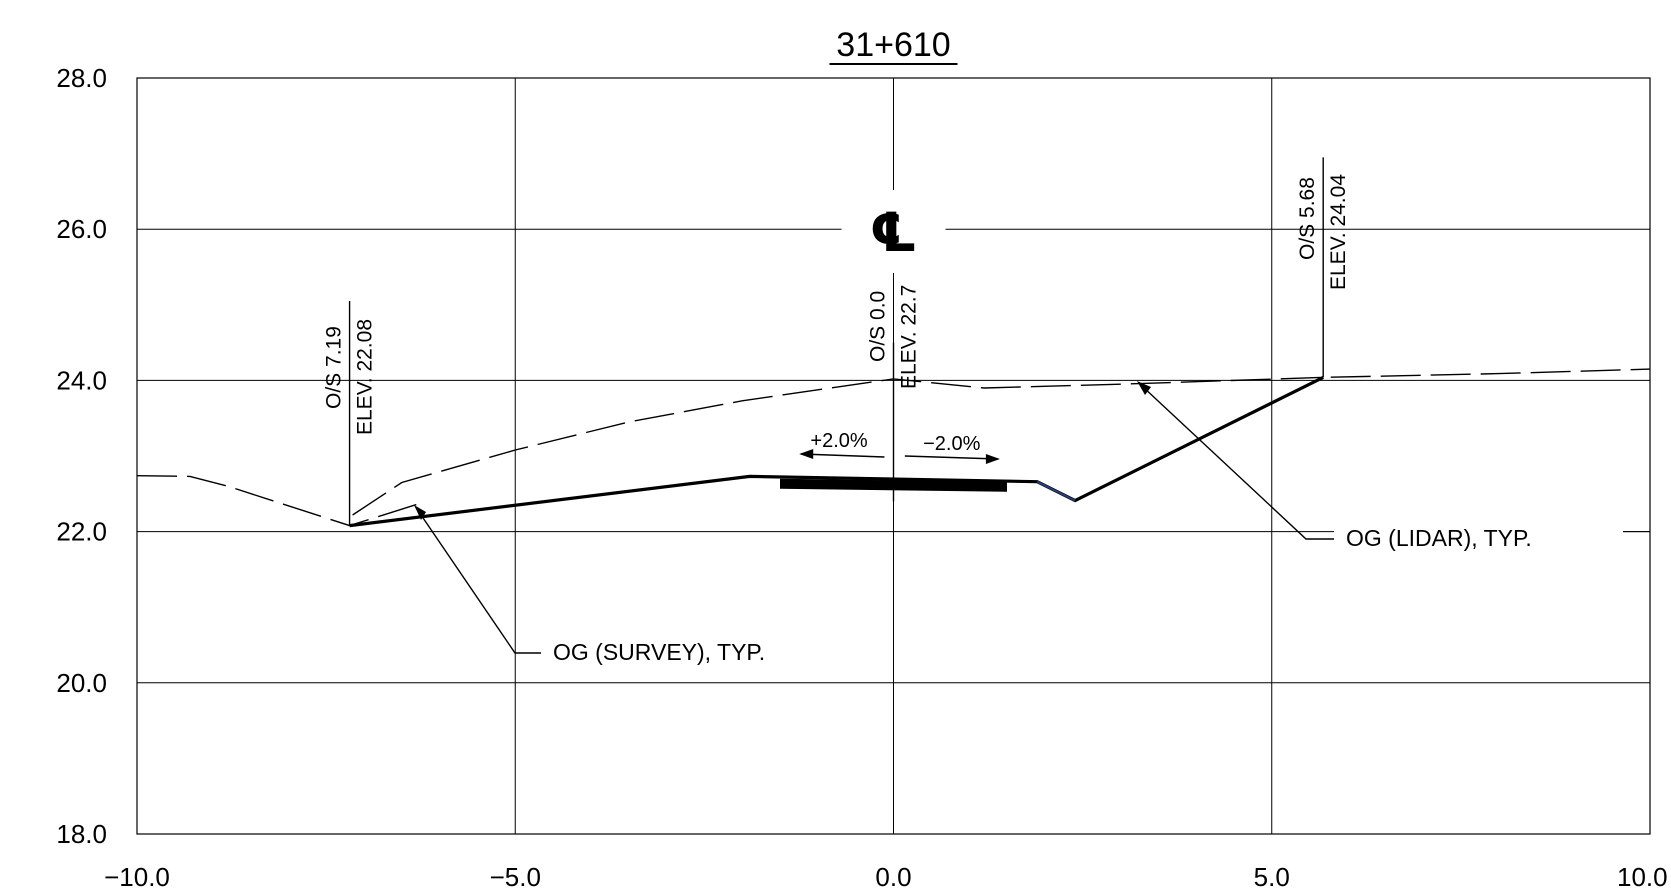  What do you see at coordinates (951, 457) in the screenshot?
I see `grade-arrow-right-shaft` at bounding box center [951, 457].